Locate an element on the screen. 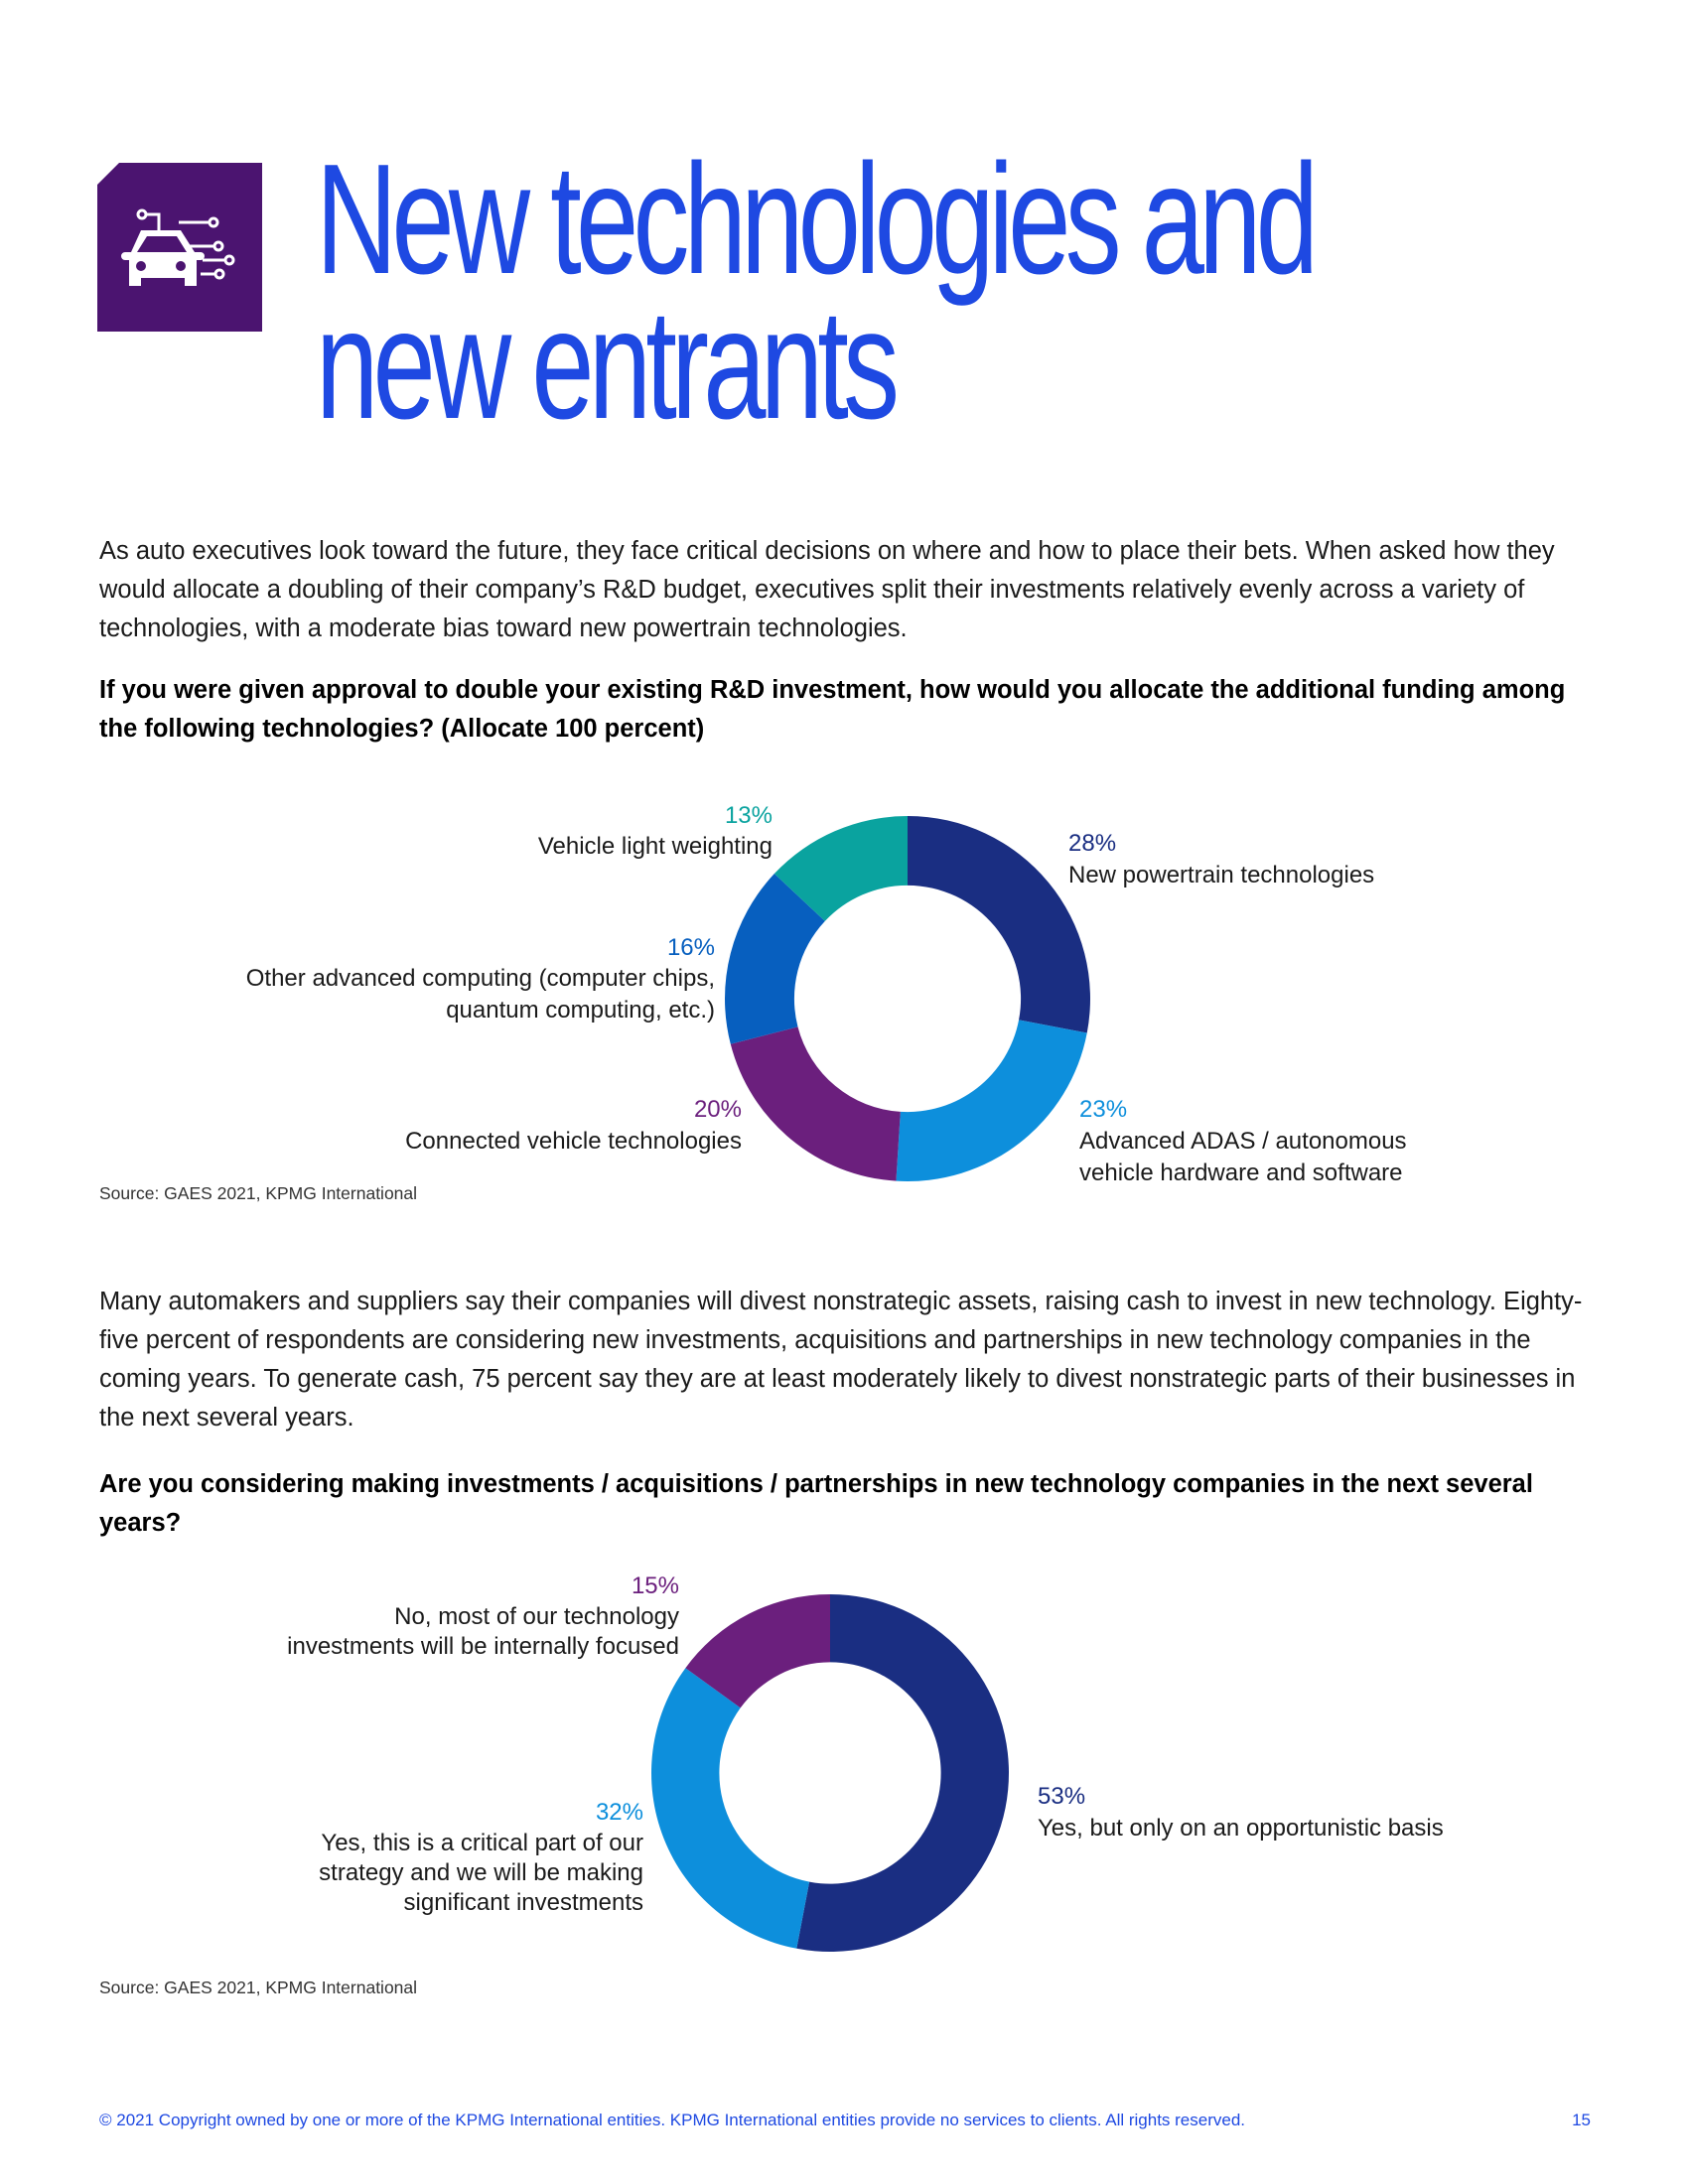  chart1-donut is located at coordinates (907, 998).